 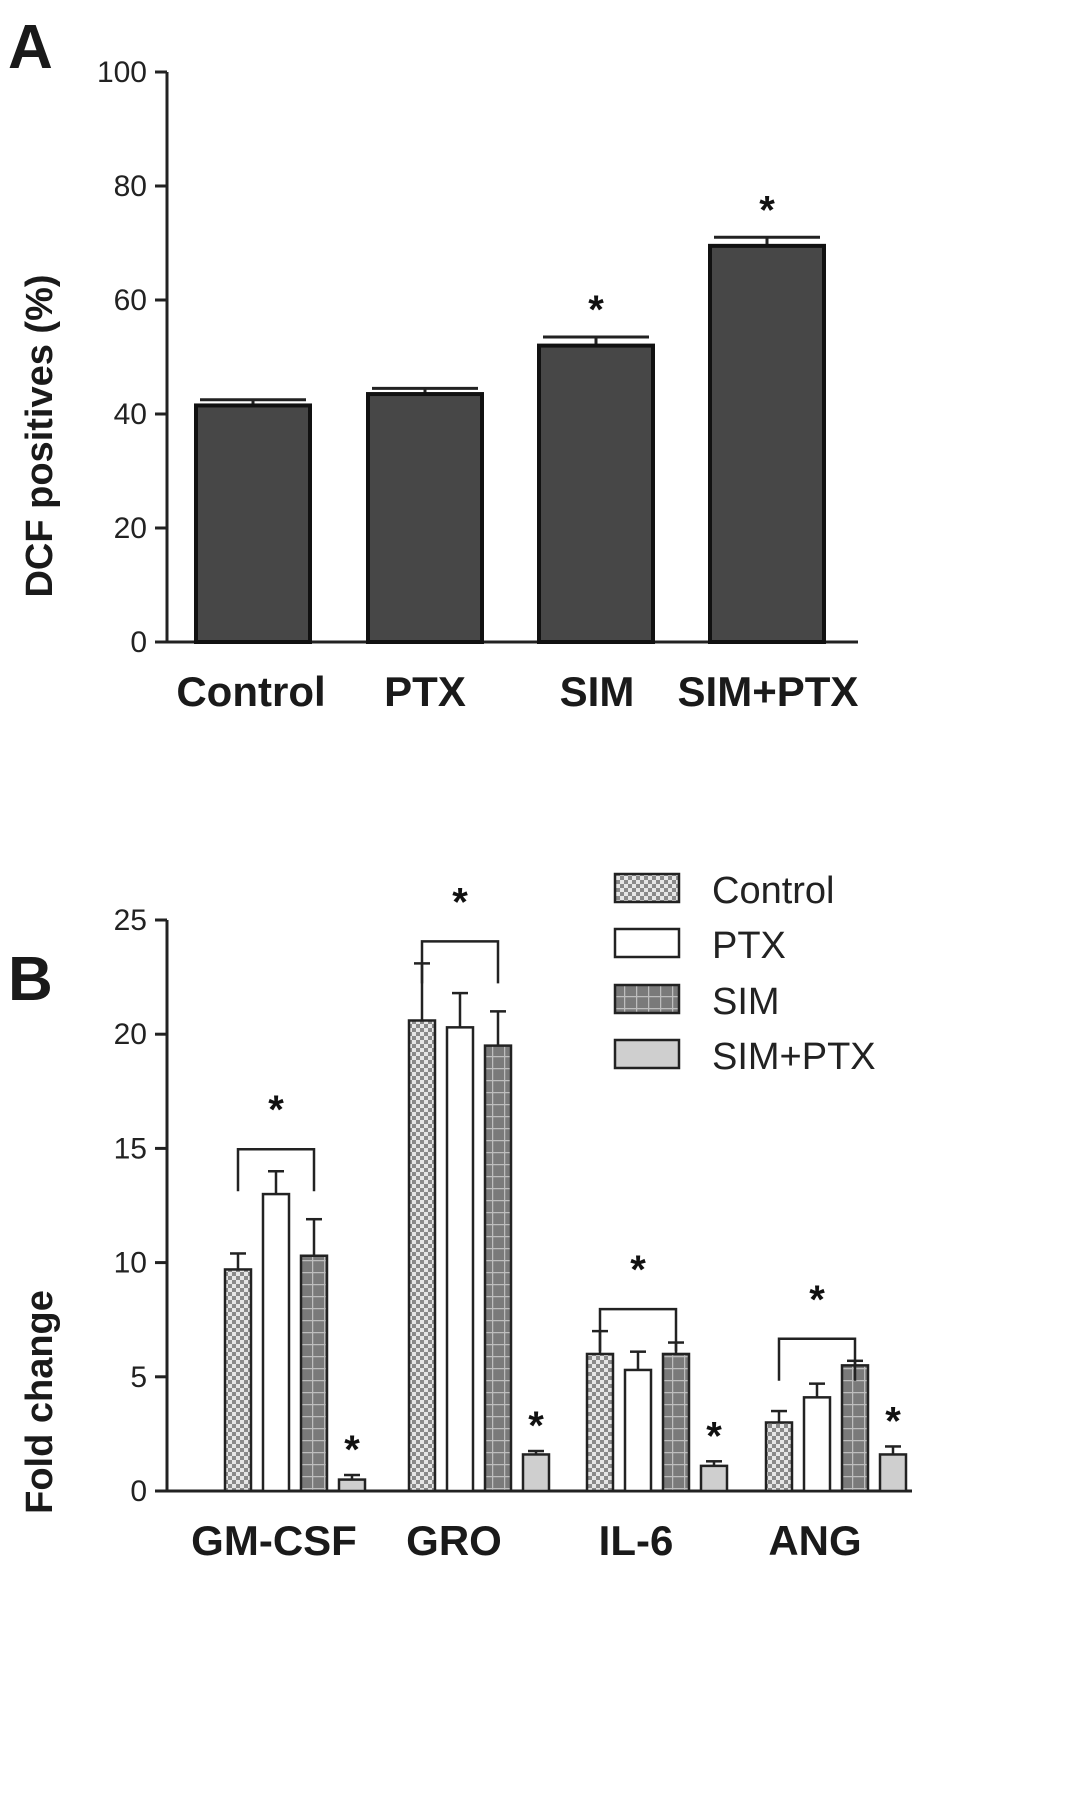 I want to click on y-tick-label: 80, so click(x=130, y=186).